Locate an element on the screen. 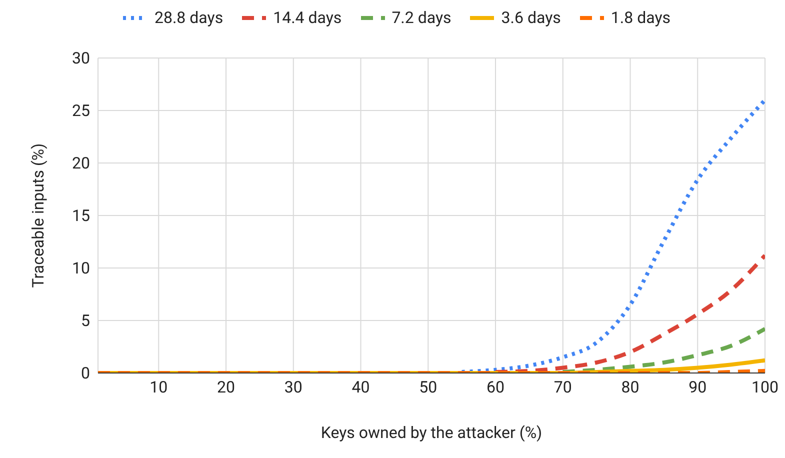 This screenshot has height=458, width=785. x-tick-label: 100 is located at coordinates (765, 386).